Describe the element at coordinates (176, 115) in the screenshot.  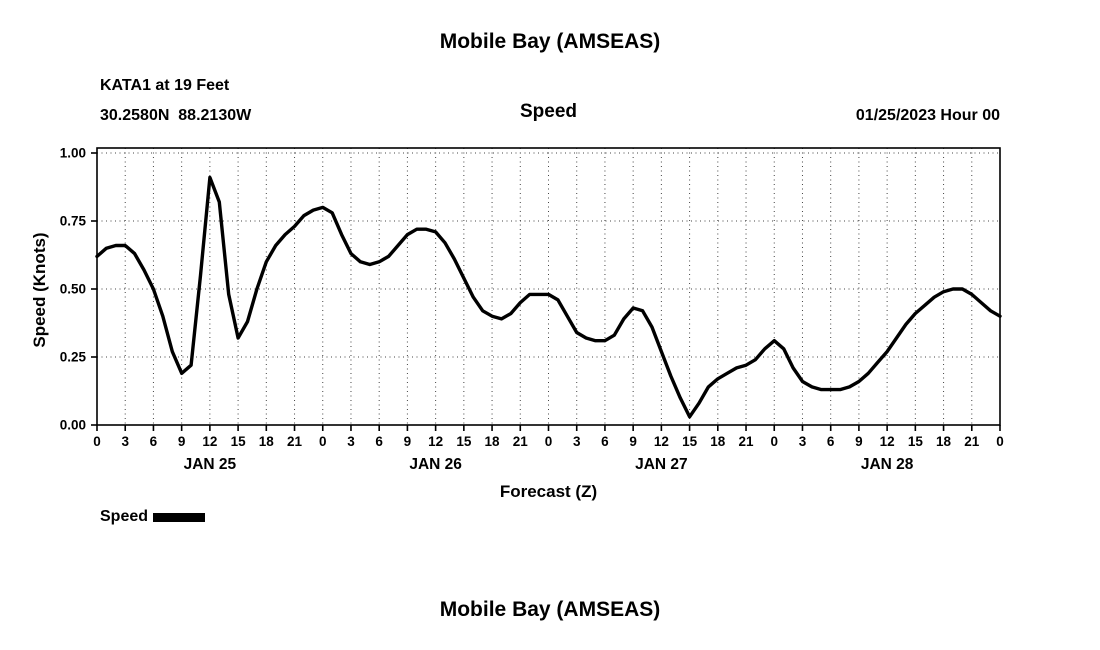
I see `station-coordinates: 30.2580N 88.2130W` at that location.